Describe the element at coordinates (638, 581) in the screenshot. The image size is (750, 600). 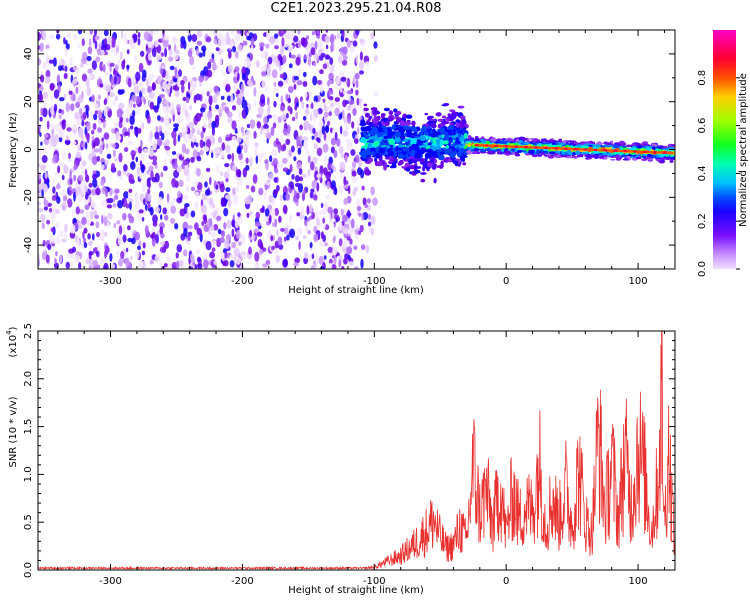
I see `x-tick-label: 100` at that location.